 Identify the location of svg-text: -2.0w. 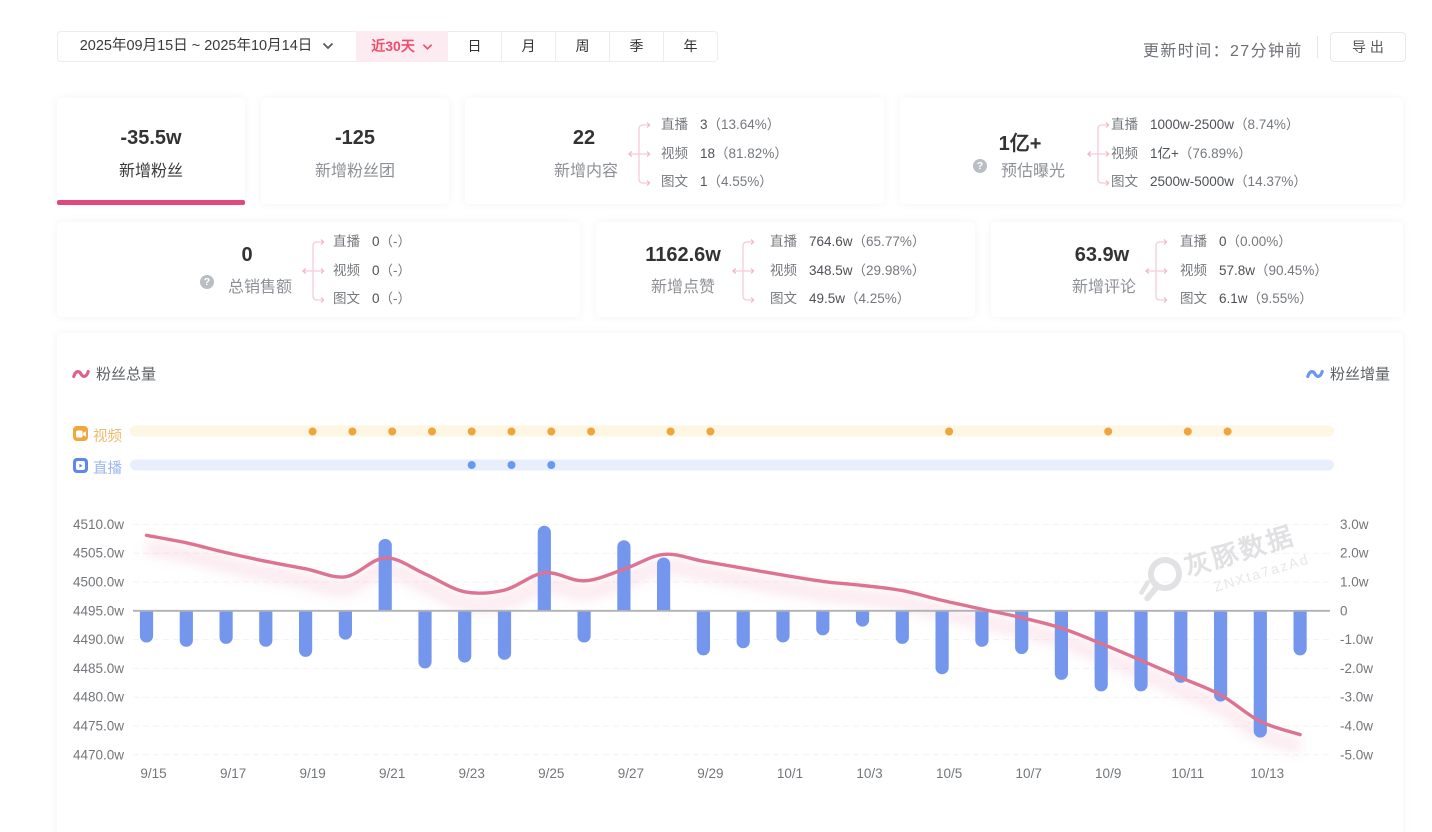
(1356, 668).